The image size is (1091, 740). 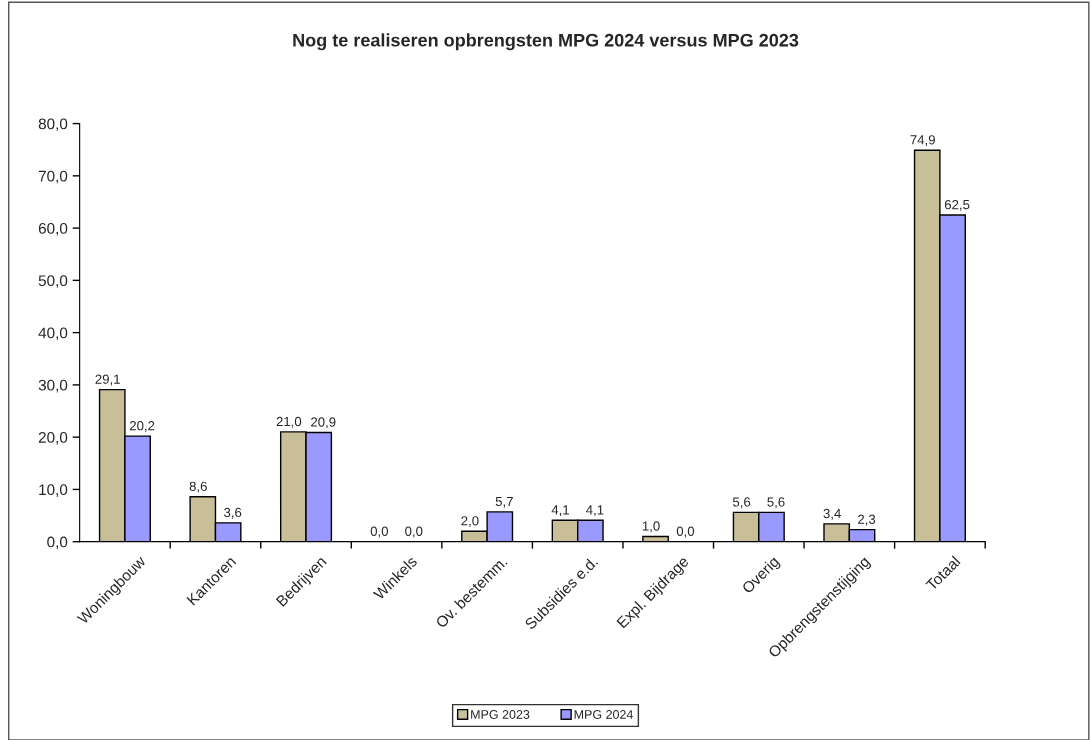 What do you see at coordinates (198, 487) in the screenshot?
I see `data-label: 8,6` at bounding box center [198, 487].